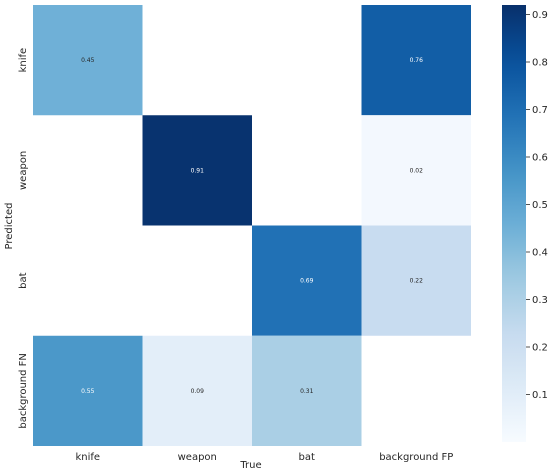 This screenshot has height=476, width=550. I want to click on y-axis-label: Predicted, so click(9, 226).